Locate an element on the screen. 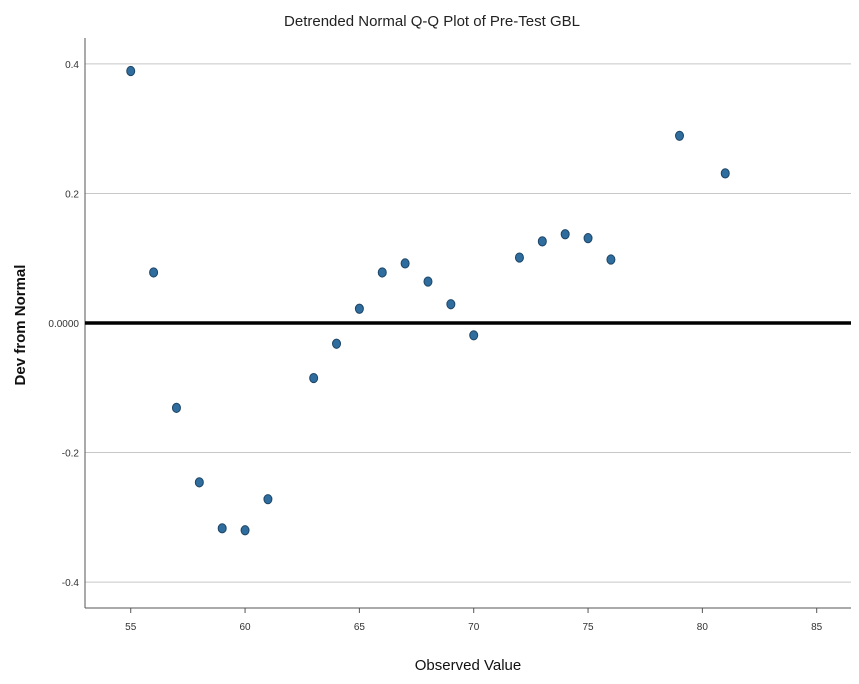 This screenshot has height=684, width=859. y-tick-label: 0.4 is located at coordinates (72, 65).